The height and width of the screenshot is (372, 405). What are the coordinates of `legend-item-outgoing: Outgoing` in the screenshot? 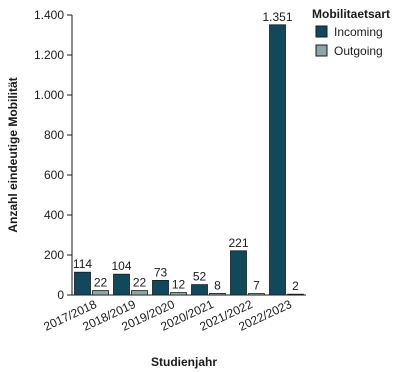 It's located at (349, 51).